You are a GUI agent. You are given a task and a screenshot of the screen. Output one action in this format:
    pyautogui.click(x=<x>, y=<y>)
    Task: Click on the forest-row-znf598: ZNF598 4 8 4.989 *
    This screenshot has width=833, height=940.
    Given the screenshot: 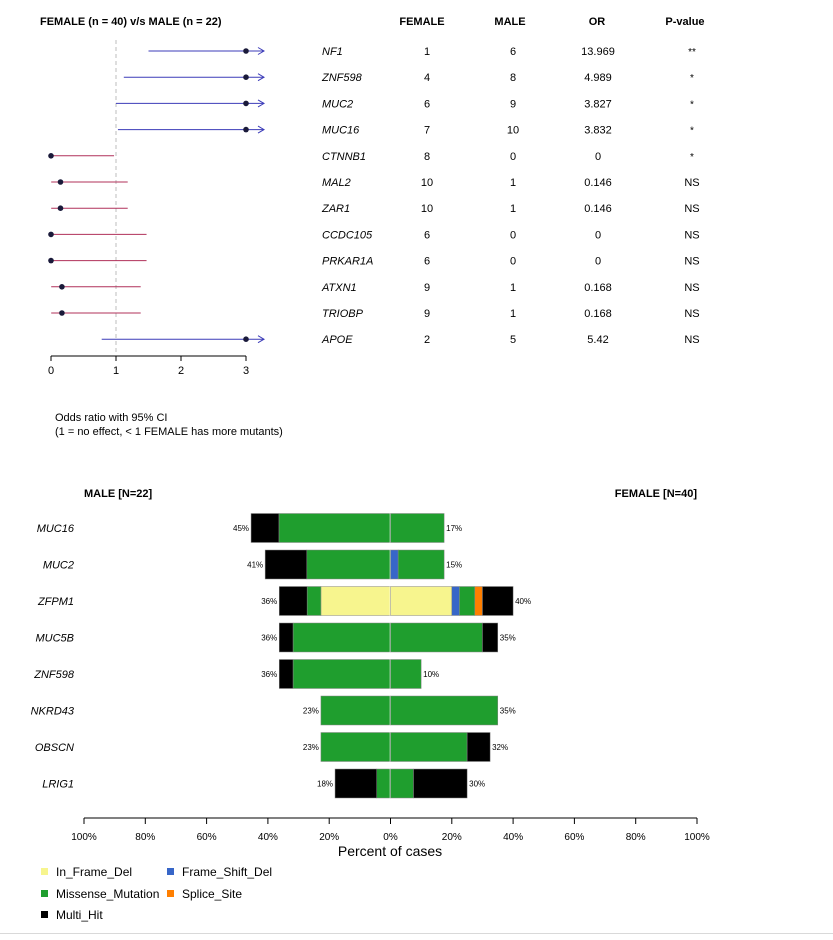 What is the action you would take?
    pyautogui.click(x=408, y=78)
    